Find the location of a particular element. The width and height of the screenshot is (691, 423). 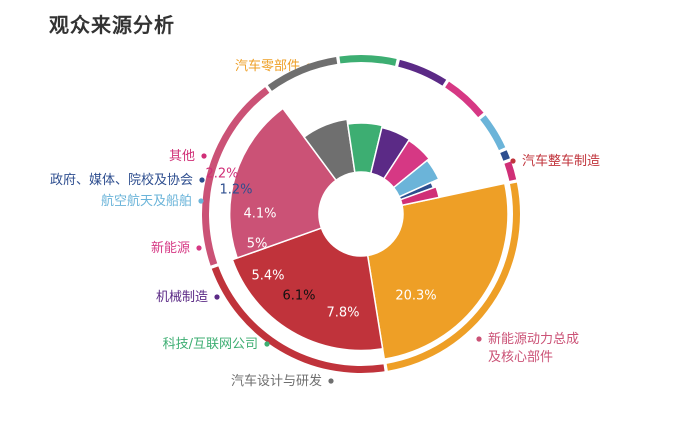

donut-hole is located at coordinates (361, 214).